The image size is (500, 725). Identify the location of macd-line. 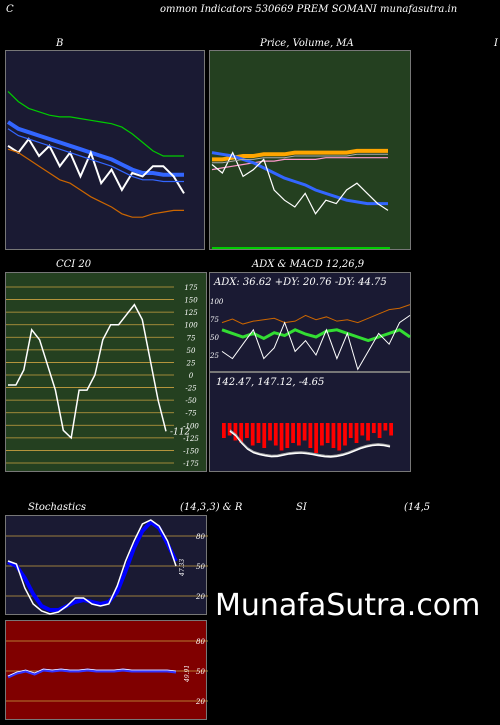
(310, 444).